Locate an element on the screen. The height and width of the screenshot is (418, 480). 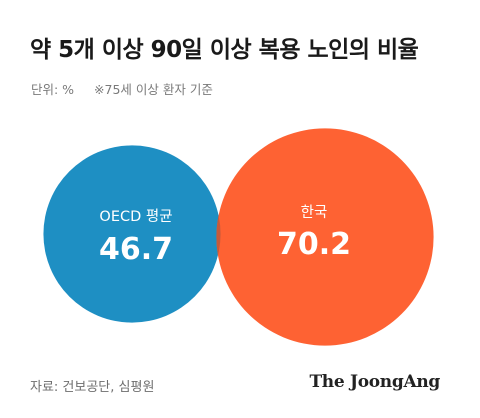
unit-label: 단위: % is located at coordinates (53, 89).